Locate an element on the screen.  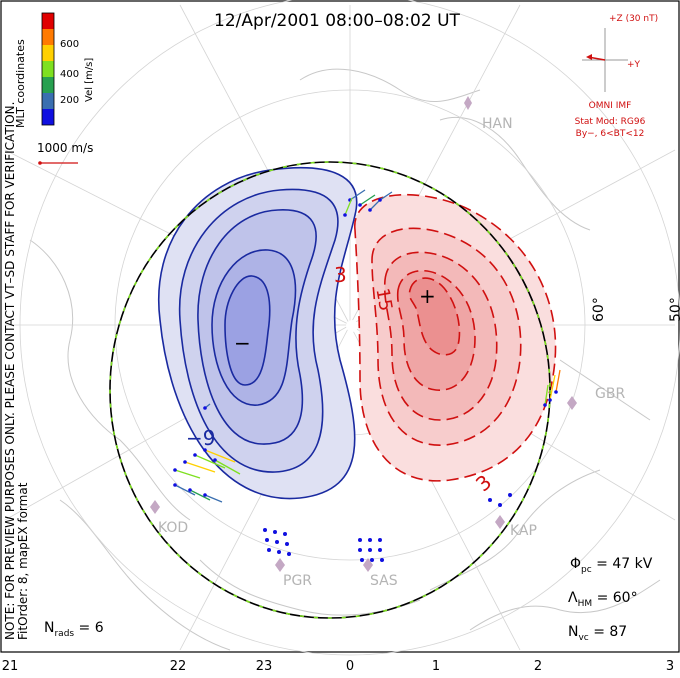
mlt-tick-23: 23 is located at coordinates (264, 666).